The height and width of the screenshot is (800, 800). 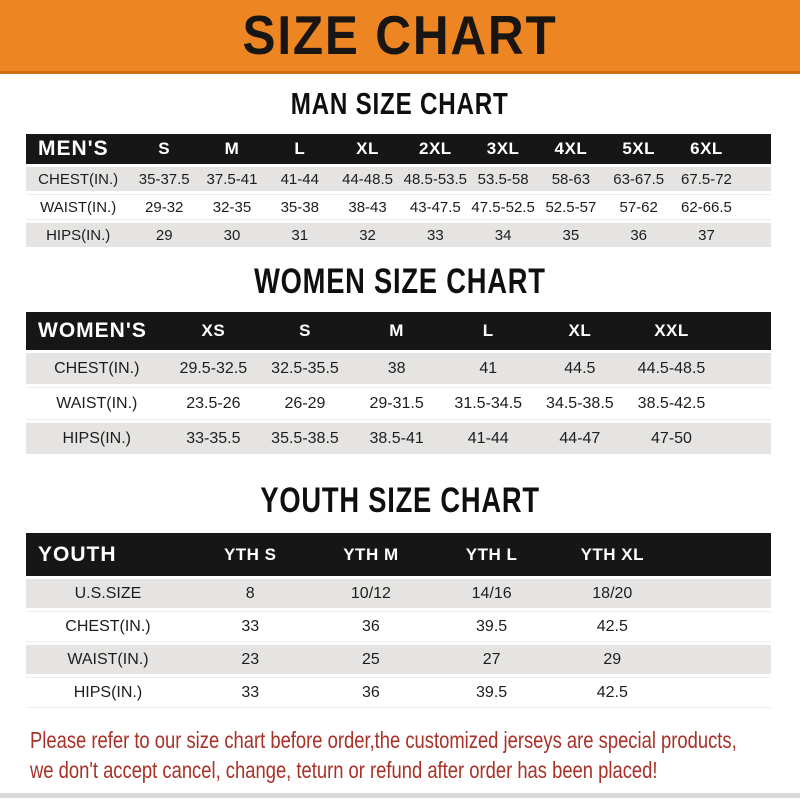 I want to click on men-table-label: MEN'S, so click(x=78, y=149).